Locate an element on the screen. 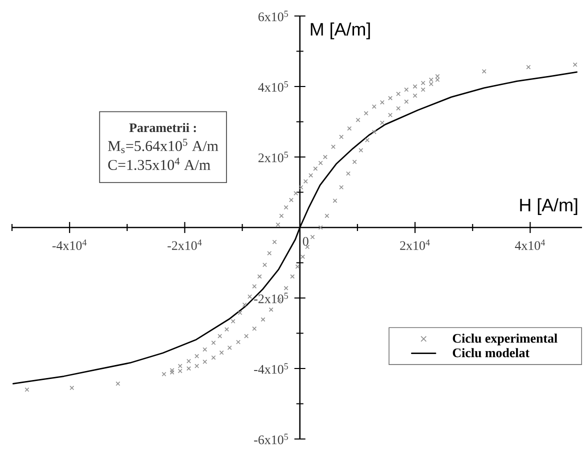 The height and width of the screenshot is (450, 584). x-tick-label: -2x10$^{4}$ is located at coordinates (185, 245).